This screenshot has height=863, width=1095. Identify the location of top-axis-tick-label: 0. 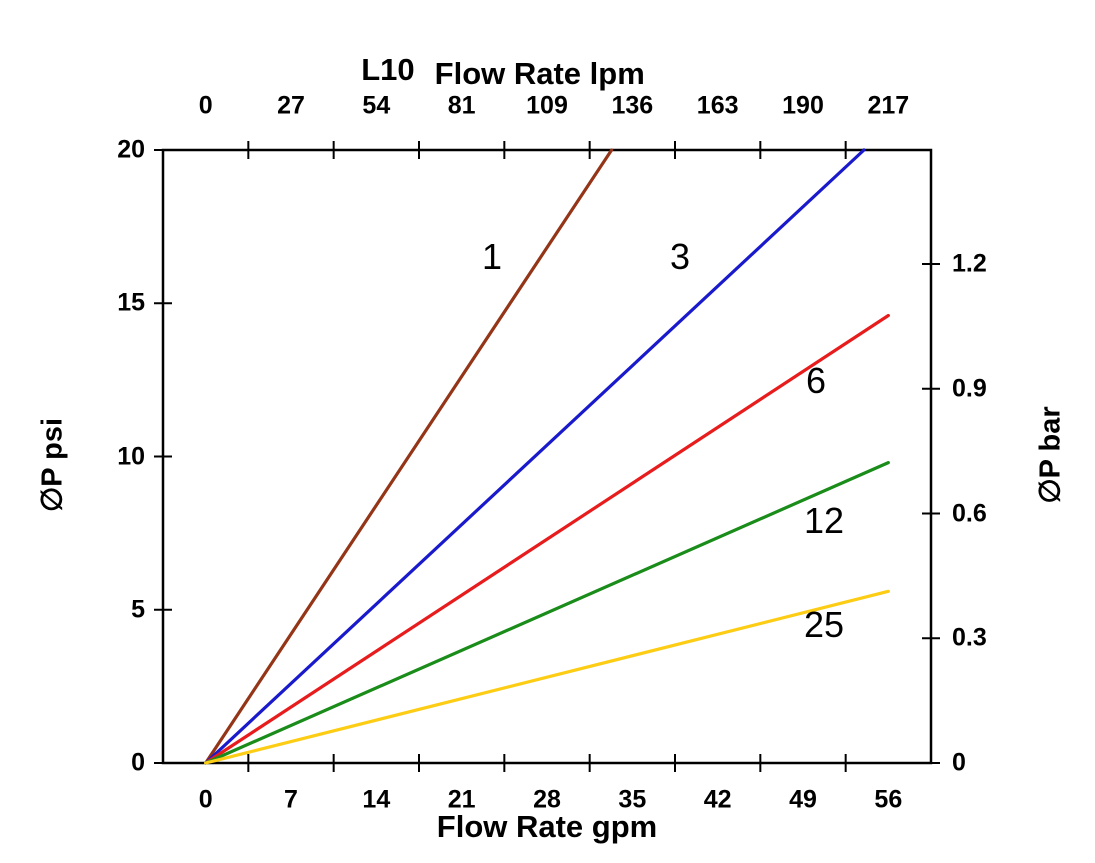
(205, 105).